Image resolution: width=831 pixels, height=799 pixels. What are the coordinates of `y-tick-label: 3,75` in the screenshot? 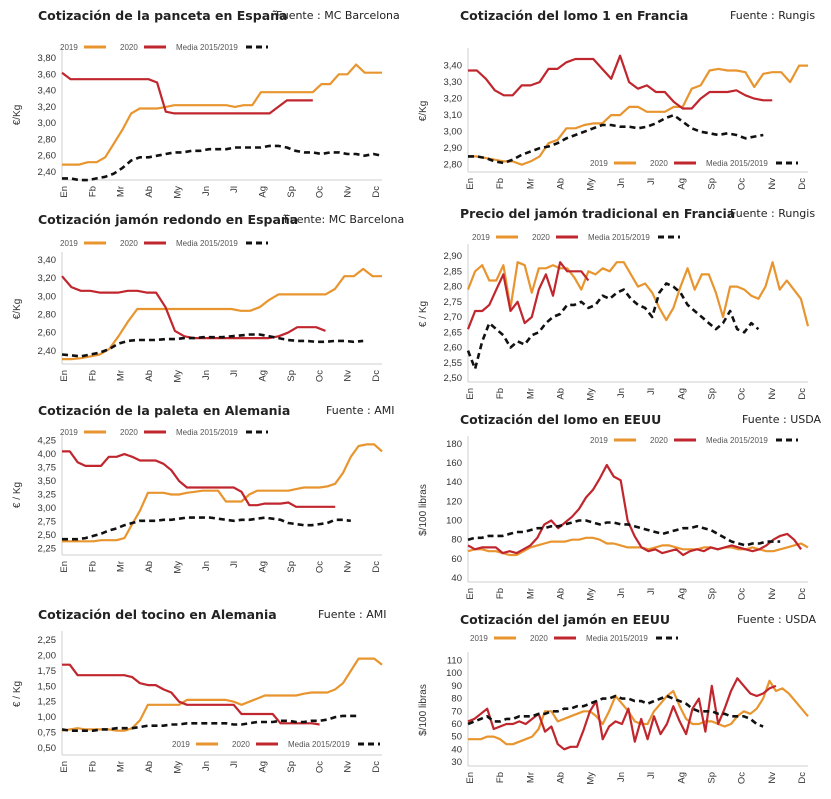 It's located at (47, 468).